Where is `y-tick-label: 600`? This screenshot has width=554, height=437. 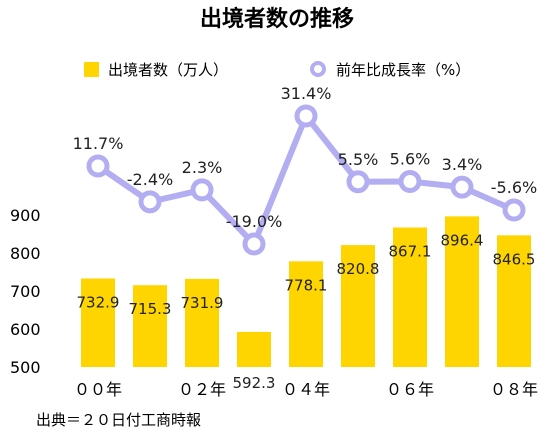
y-tick-label: 600 is located at coordinates (25, 329).